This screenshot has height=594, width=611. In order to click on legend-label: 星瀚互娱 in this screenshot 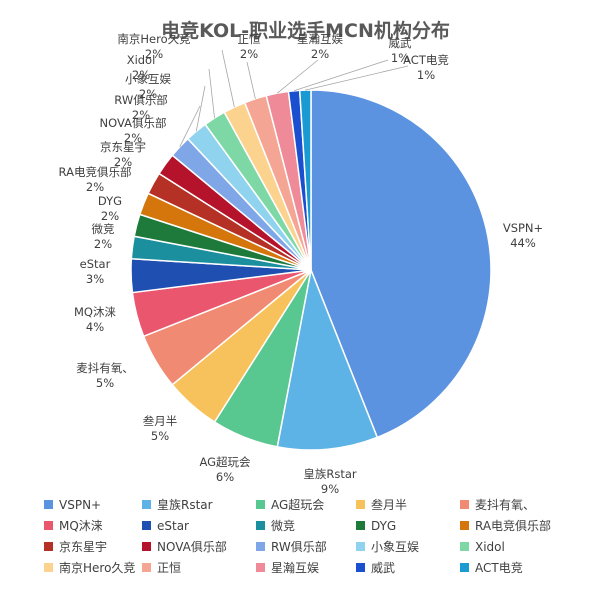, I will do `click(295, 568)`.